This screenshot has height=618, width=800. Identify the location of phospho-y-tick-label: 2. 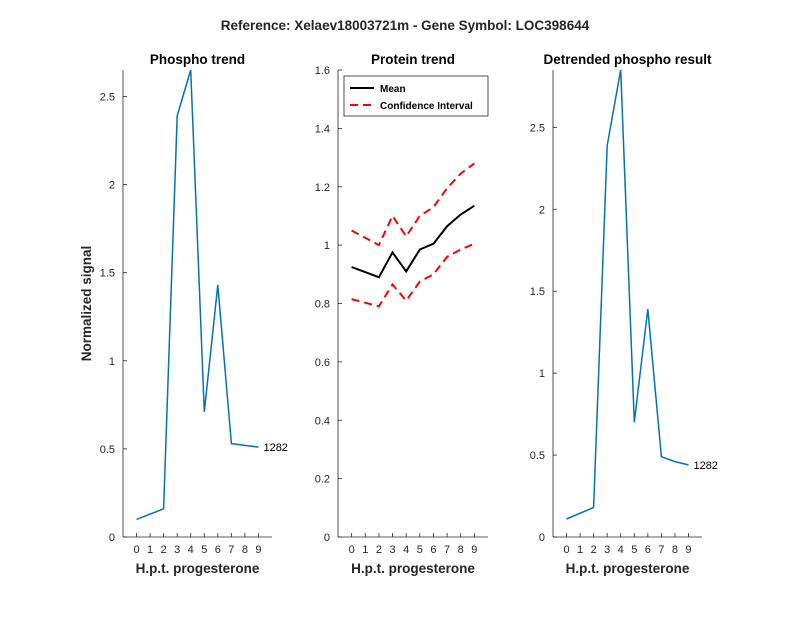
(112, 186).